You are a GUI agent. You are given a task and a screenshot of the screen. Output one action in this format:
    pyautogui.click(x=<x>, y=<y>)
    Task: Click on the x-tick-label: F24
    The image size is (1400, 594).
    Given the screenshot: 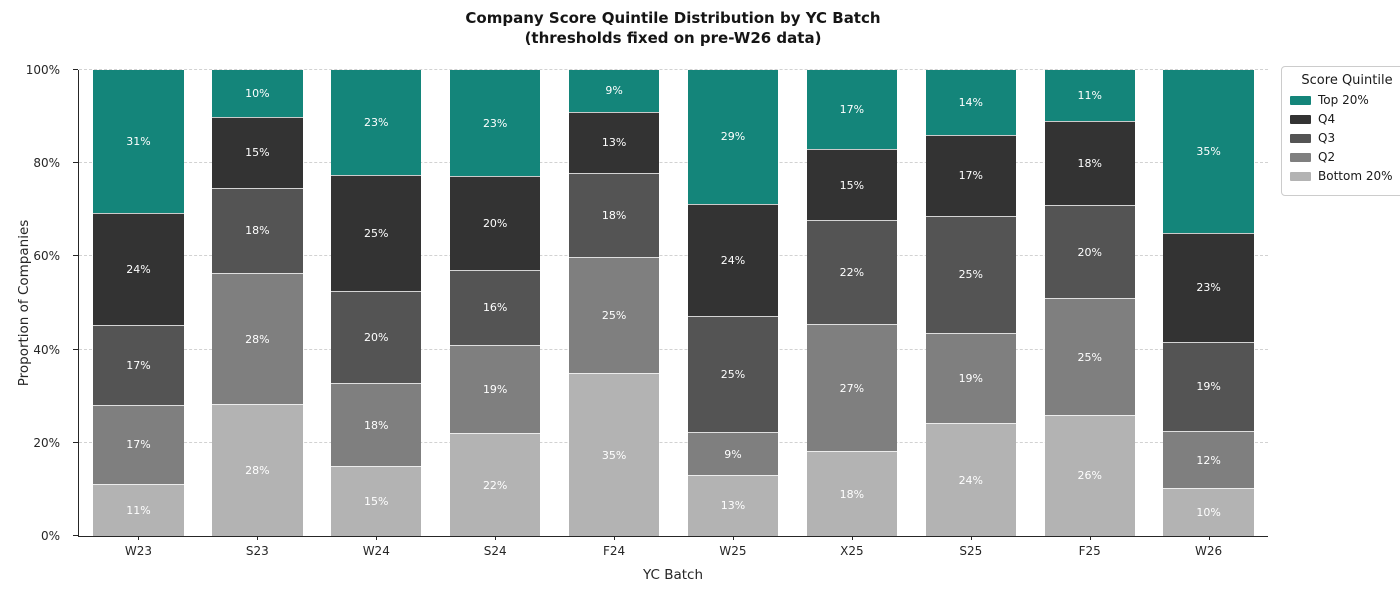 What is the action you would take?
    pyautogui.click(x=614, y=551)
    